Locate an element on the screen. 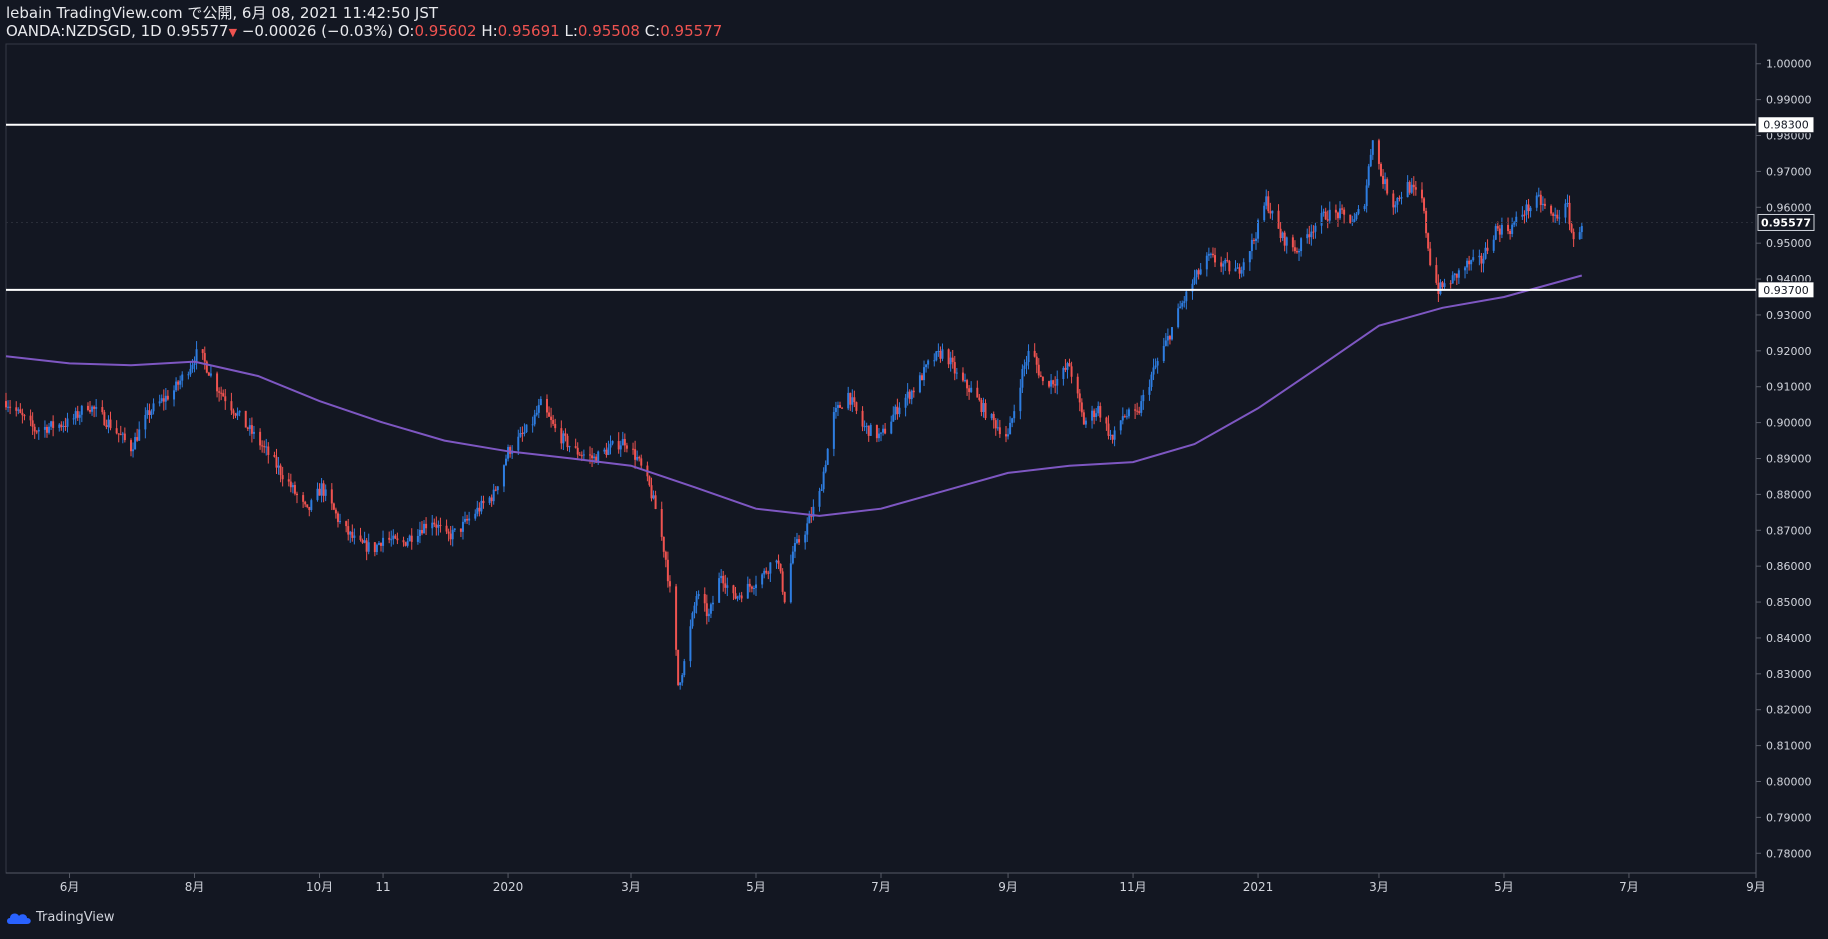  open-value: 0.95602 is located at coordinates (445, 31).